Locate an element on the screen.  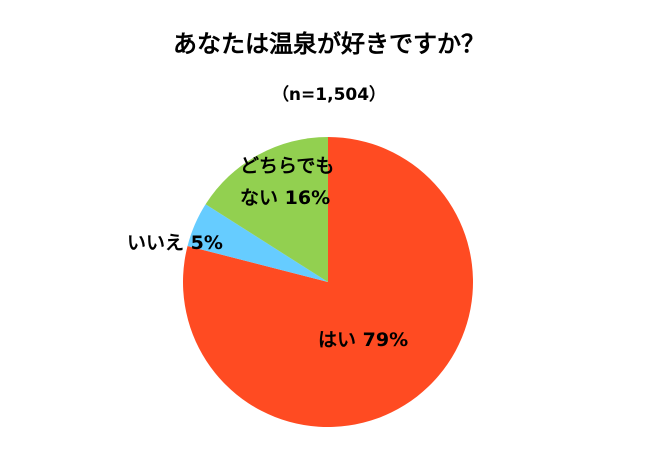
chart-subtitle: （n=1,504） is located at coordinates (329, 94).